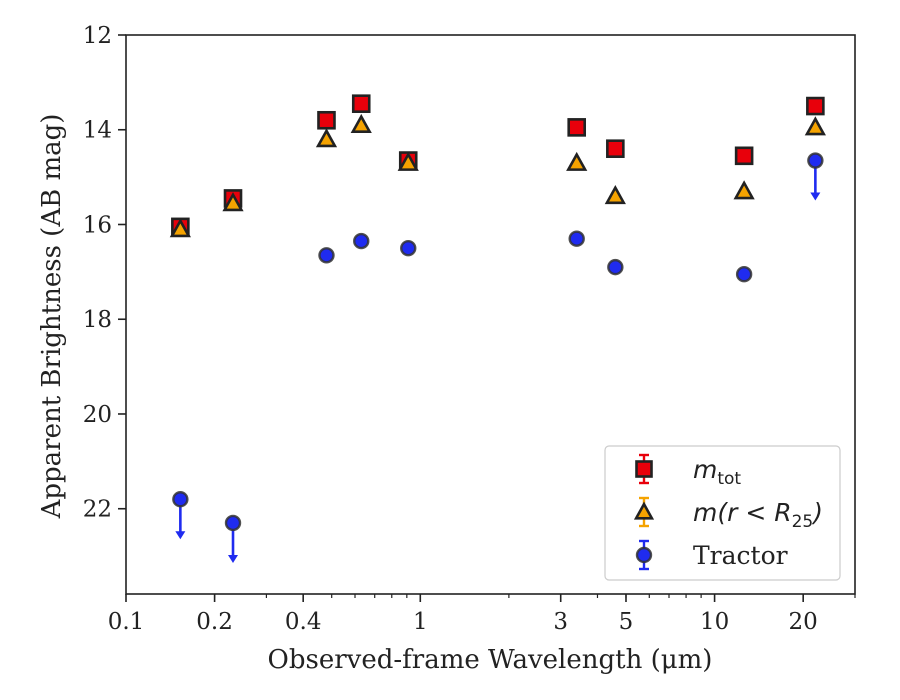 This screenshot has height=700, width=900. I want to click on x-tick-label: 20, so click(803, 622).